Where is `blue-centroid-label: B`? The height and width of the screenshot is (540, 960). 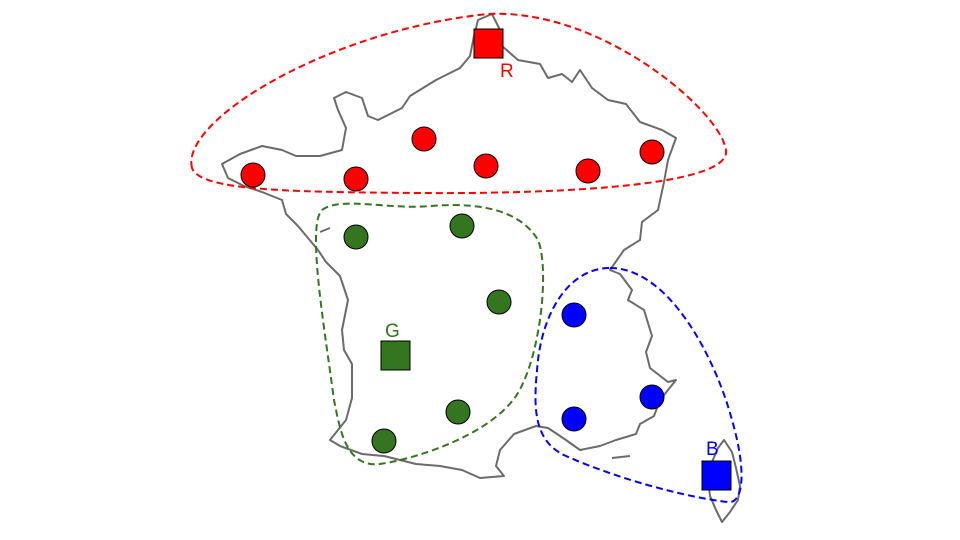
blue-centroid-label: B is located at coordinates (712, 449).